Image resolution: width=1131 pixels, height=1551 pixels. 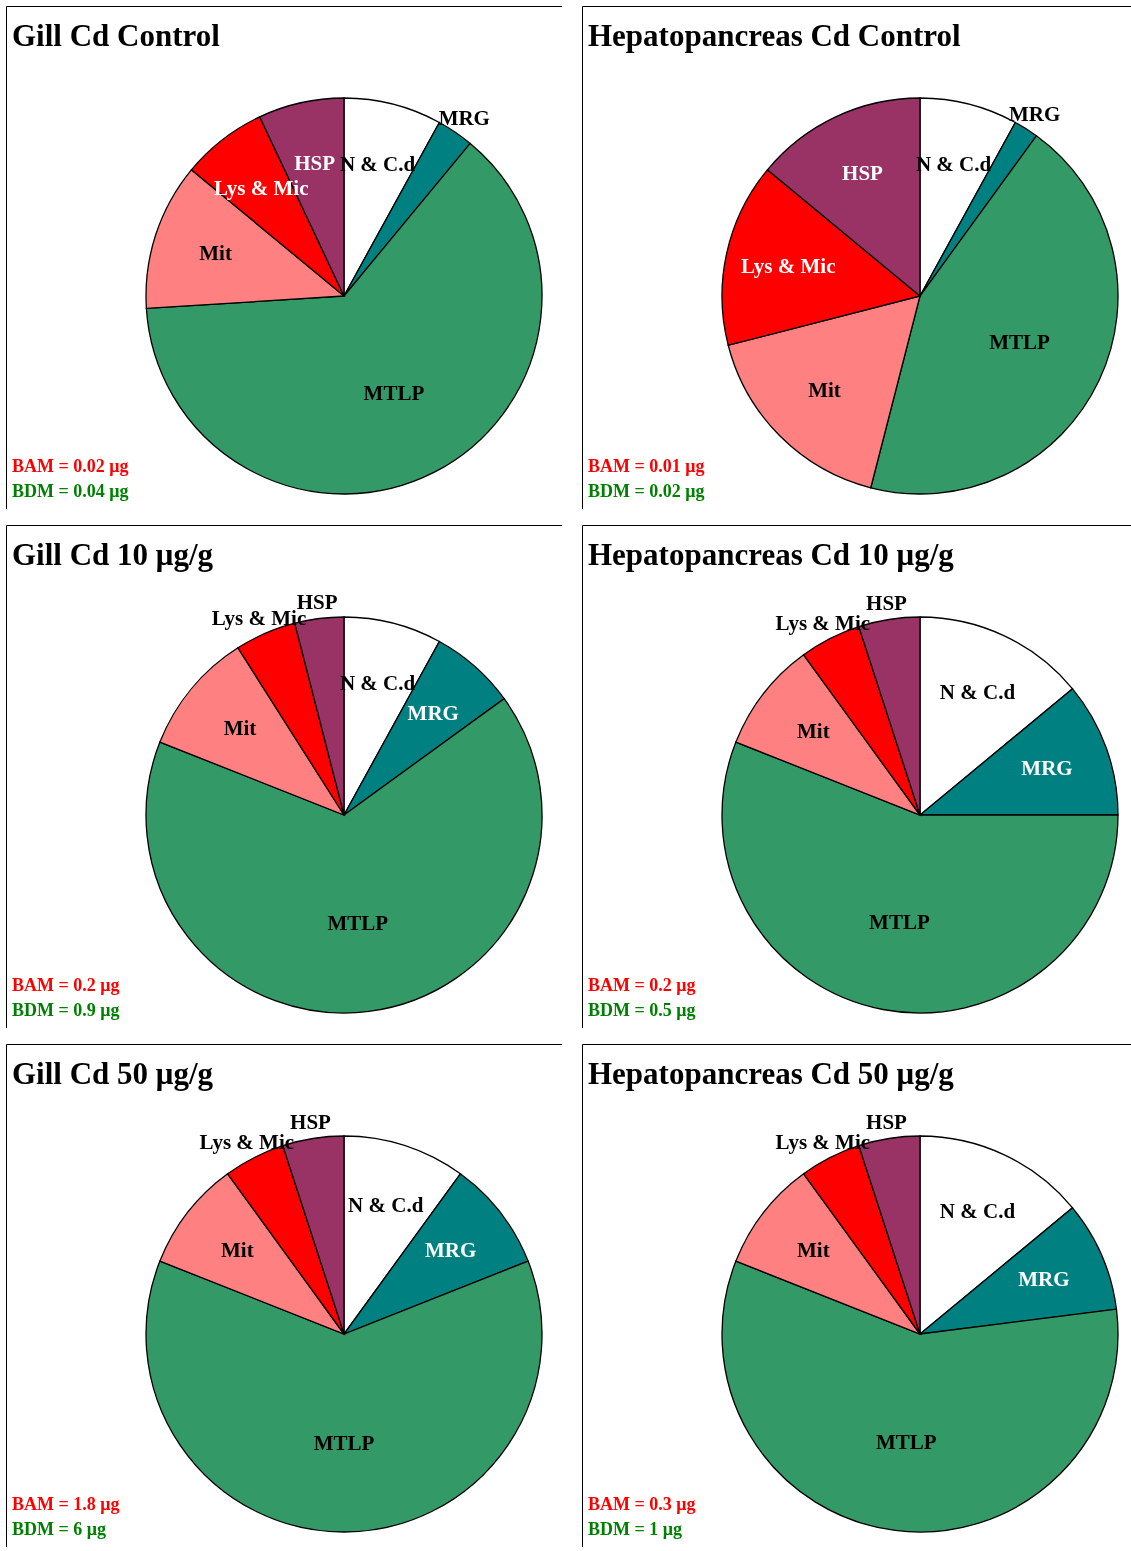 I want to click on text: BAM = 0.01 μg, so click(x=646, y=466).